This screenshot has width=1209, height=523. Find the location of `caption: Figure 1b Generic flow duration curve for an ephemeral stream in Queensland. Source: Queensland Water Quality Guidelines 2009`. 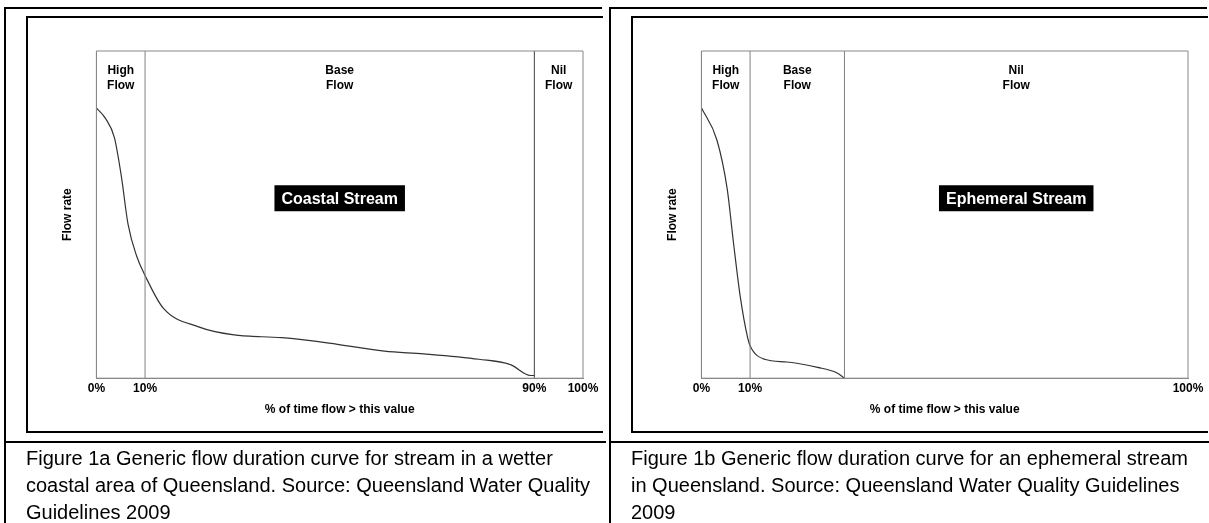

caption: Figure 1b Generic flow duration curve for an ephemeral stream in Queensland. Source: Queensland Water Quality Guidelines 2009 is located at coordinates (910, 484).